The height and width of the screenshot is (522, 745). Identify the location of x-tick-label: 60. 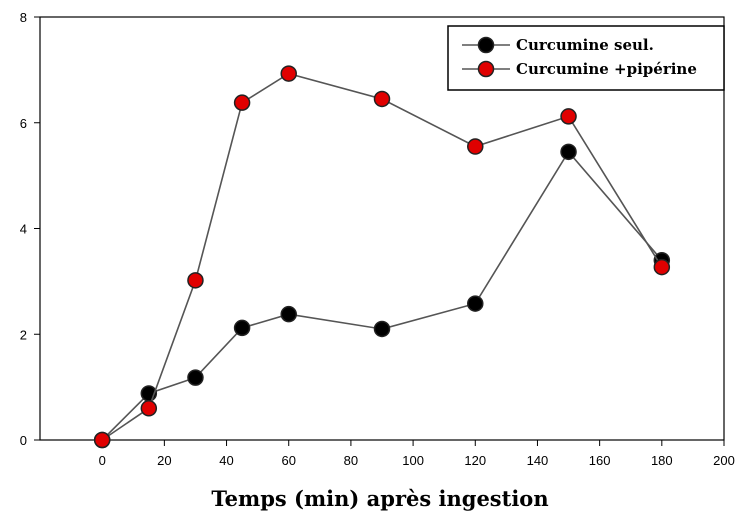
(288, 460).